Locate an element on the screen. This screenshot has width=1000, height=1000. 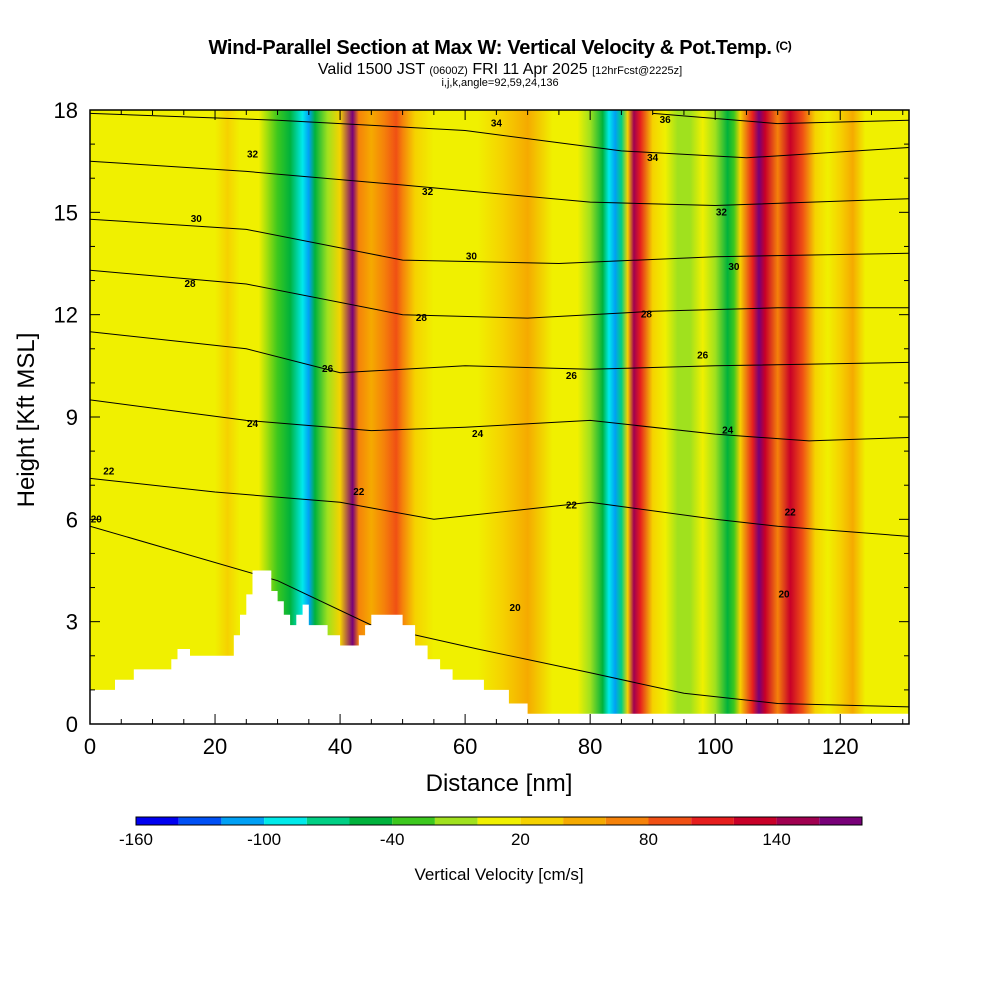
colorbar-tick-label: -160 is located at coordinates (136, 839).